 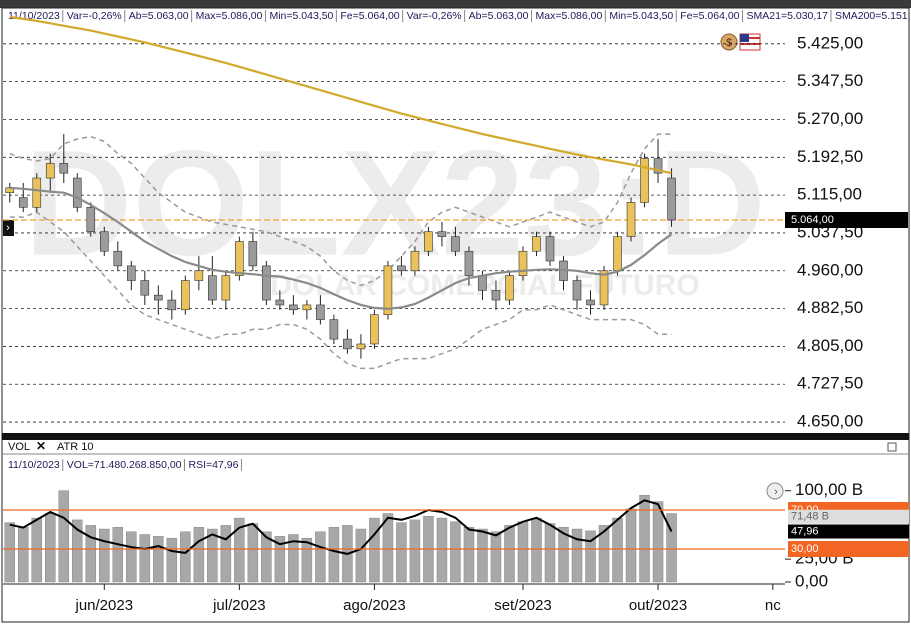 What do you see at coordinates (75, 447) in the screenshot?
I see `panel-tab: ATR 10` at bounding box center [75, 447].